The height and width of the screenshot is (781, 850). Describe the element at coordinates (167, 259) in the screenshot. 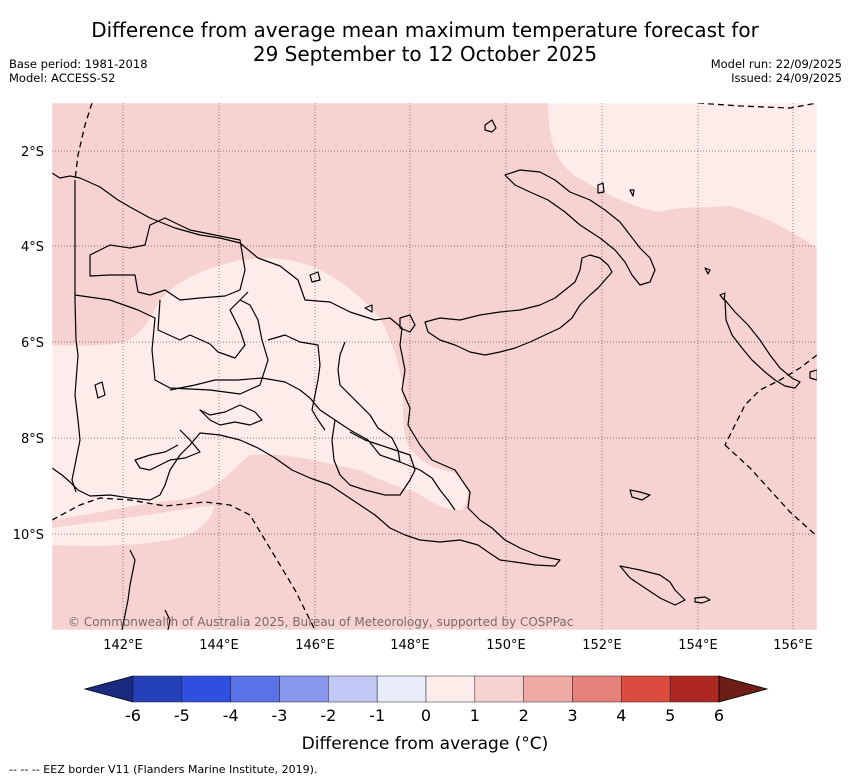

I see `indonesia-province-border` at that location.